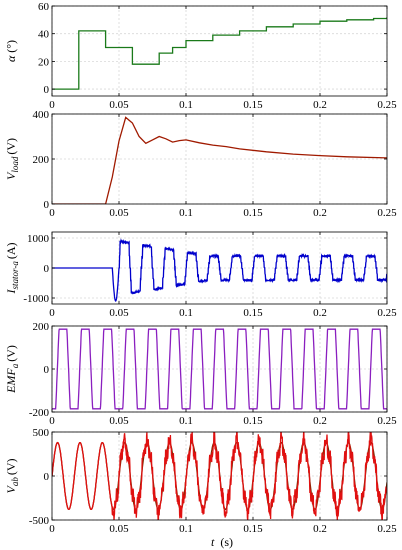  What do you see at coordinates (44, 35) in the screenshot?
I see `y-tick-label: 40` at bounding box center [44, 35].